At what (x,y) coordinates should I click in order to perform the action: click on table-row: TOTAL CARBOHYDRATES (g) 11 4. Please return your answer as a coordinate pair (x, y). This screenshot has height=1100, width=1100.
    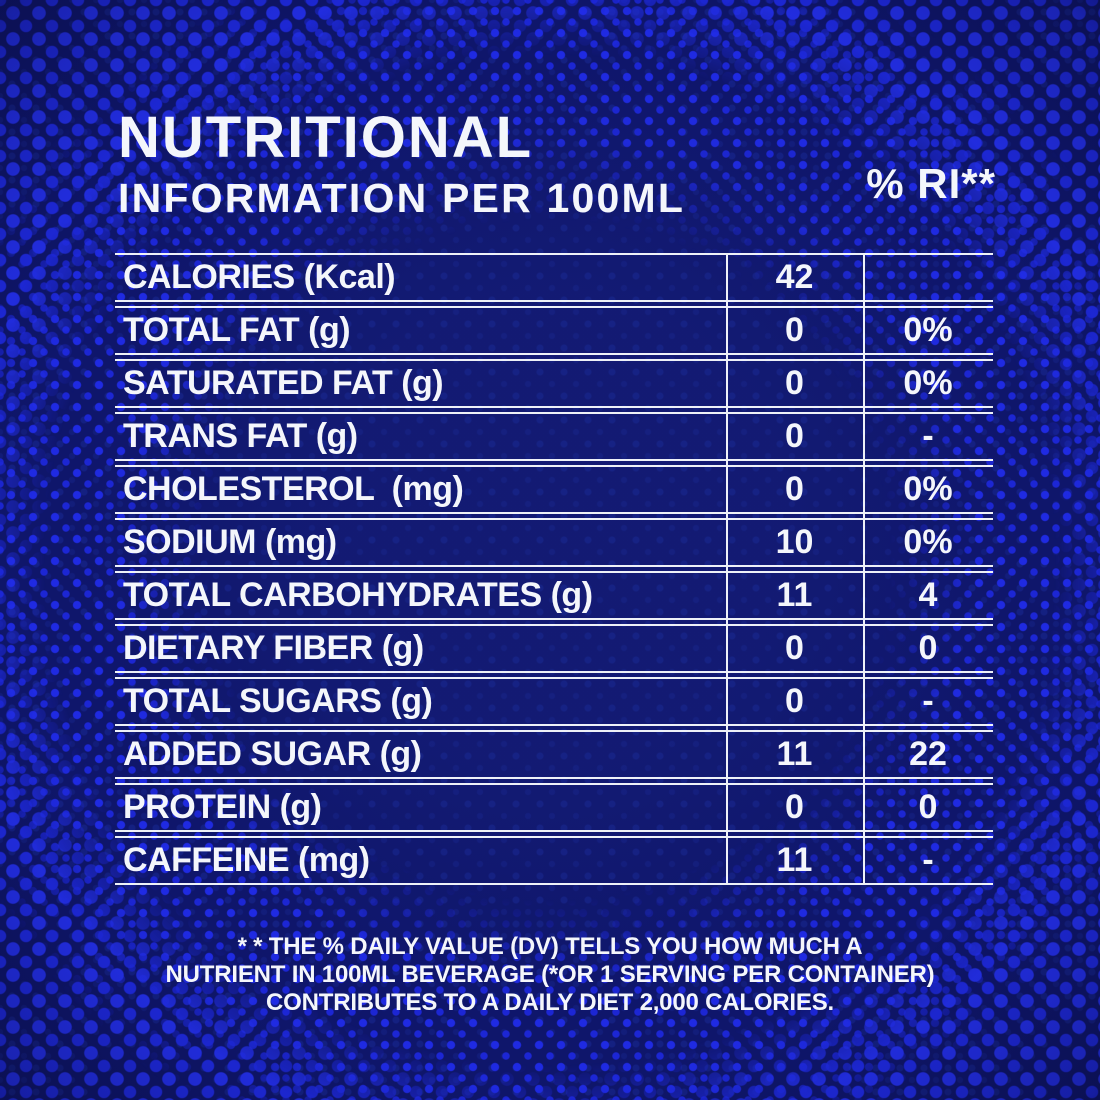
    Looking at the image, I should click on (554, 595).